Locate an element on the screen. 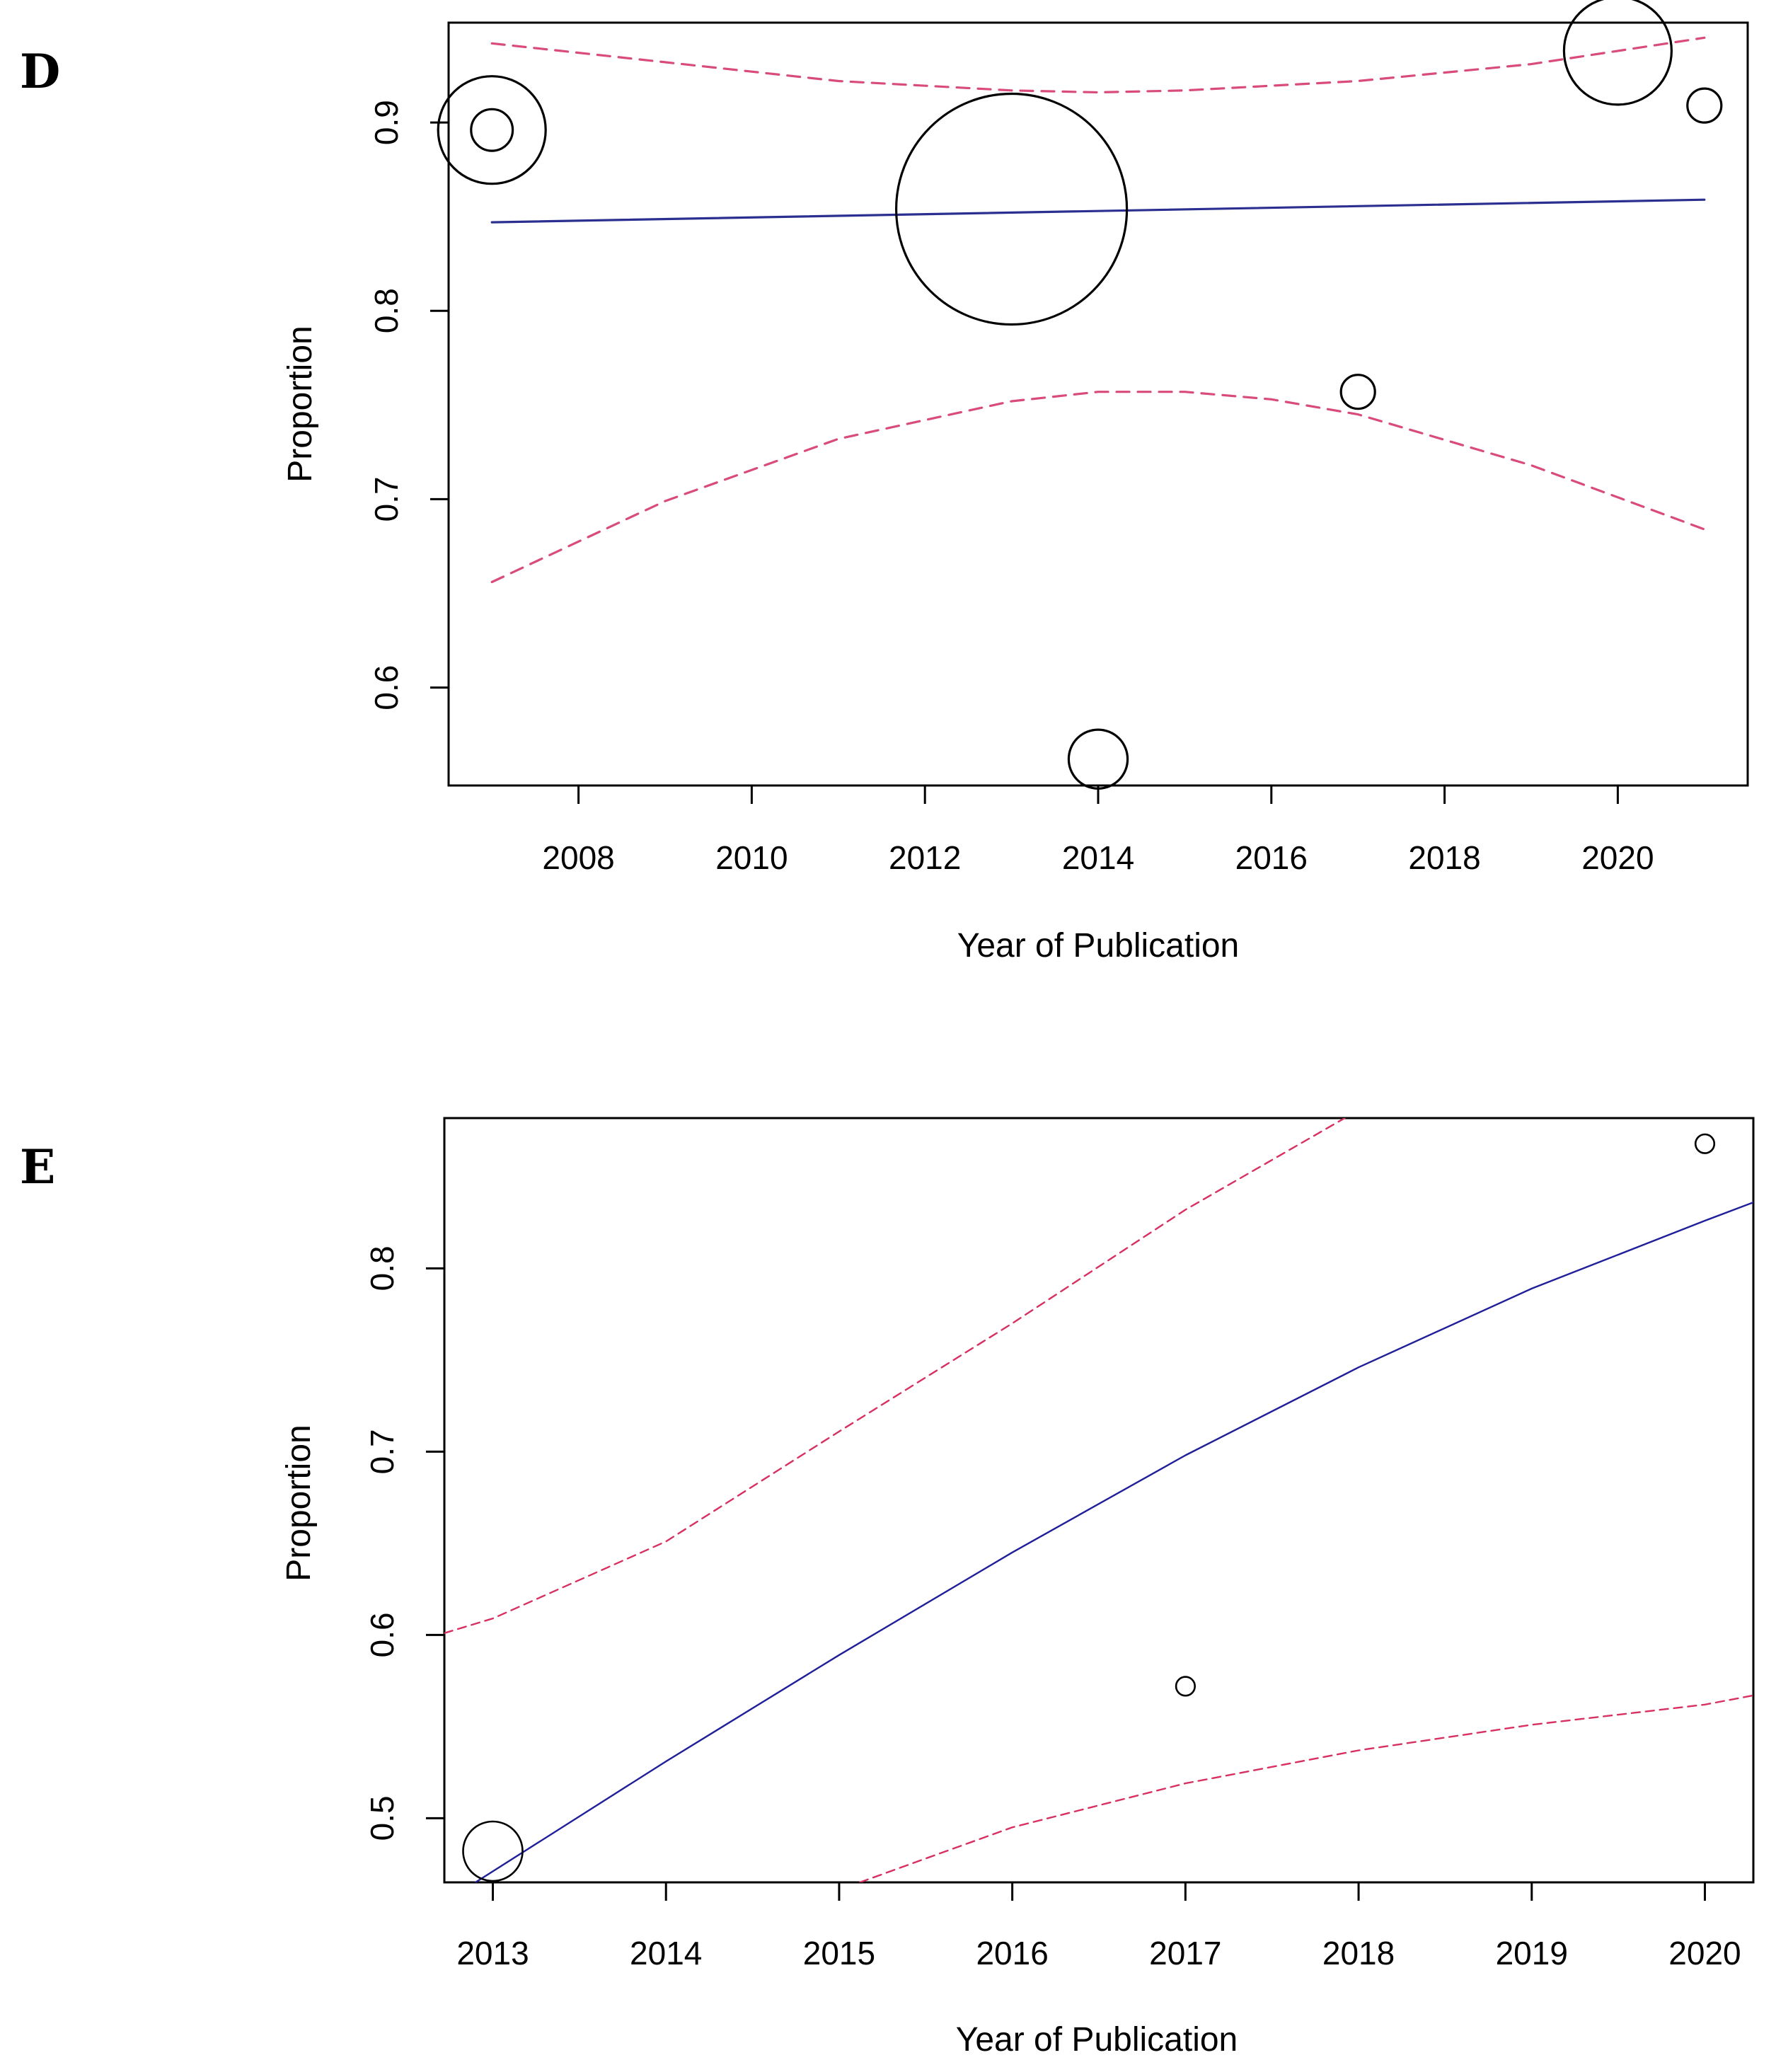  panel-d-letter: D is located at coordinates (40, 71).